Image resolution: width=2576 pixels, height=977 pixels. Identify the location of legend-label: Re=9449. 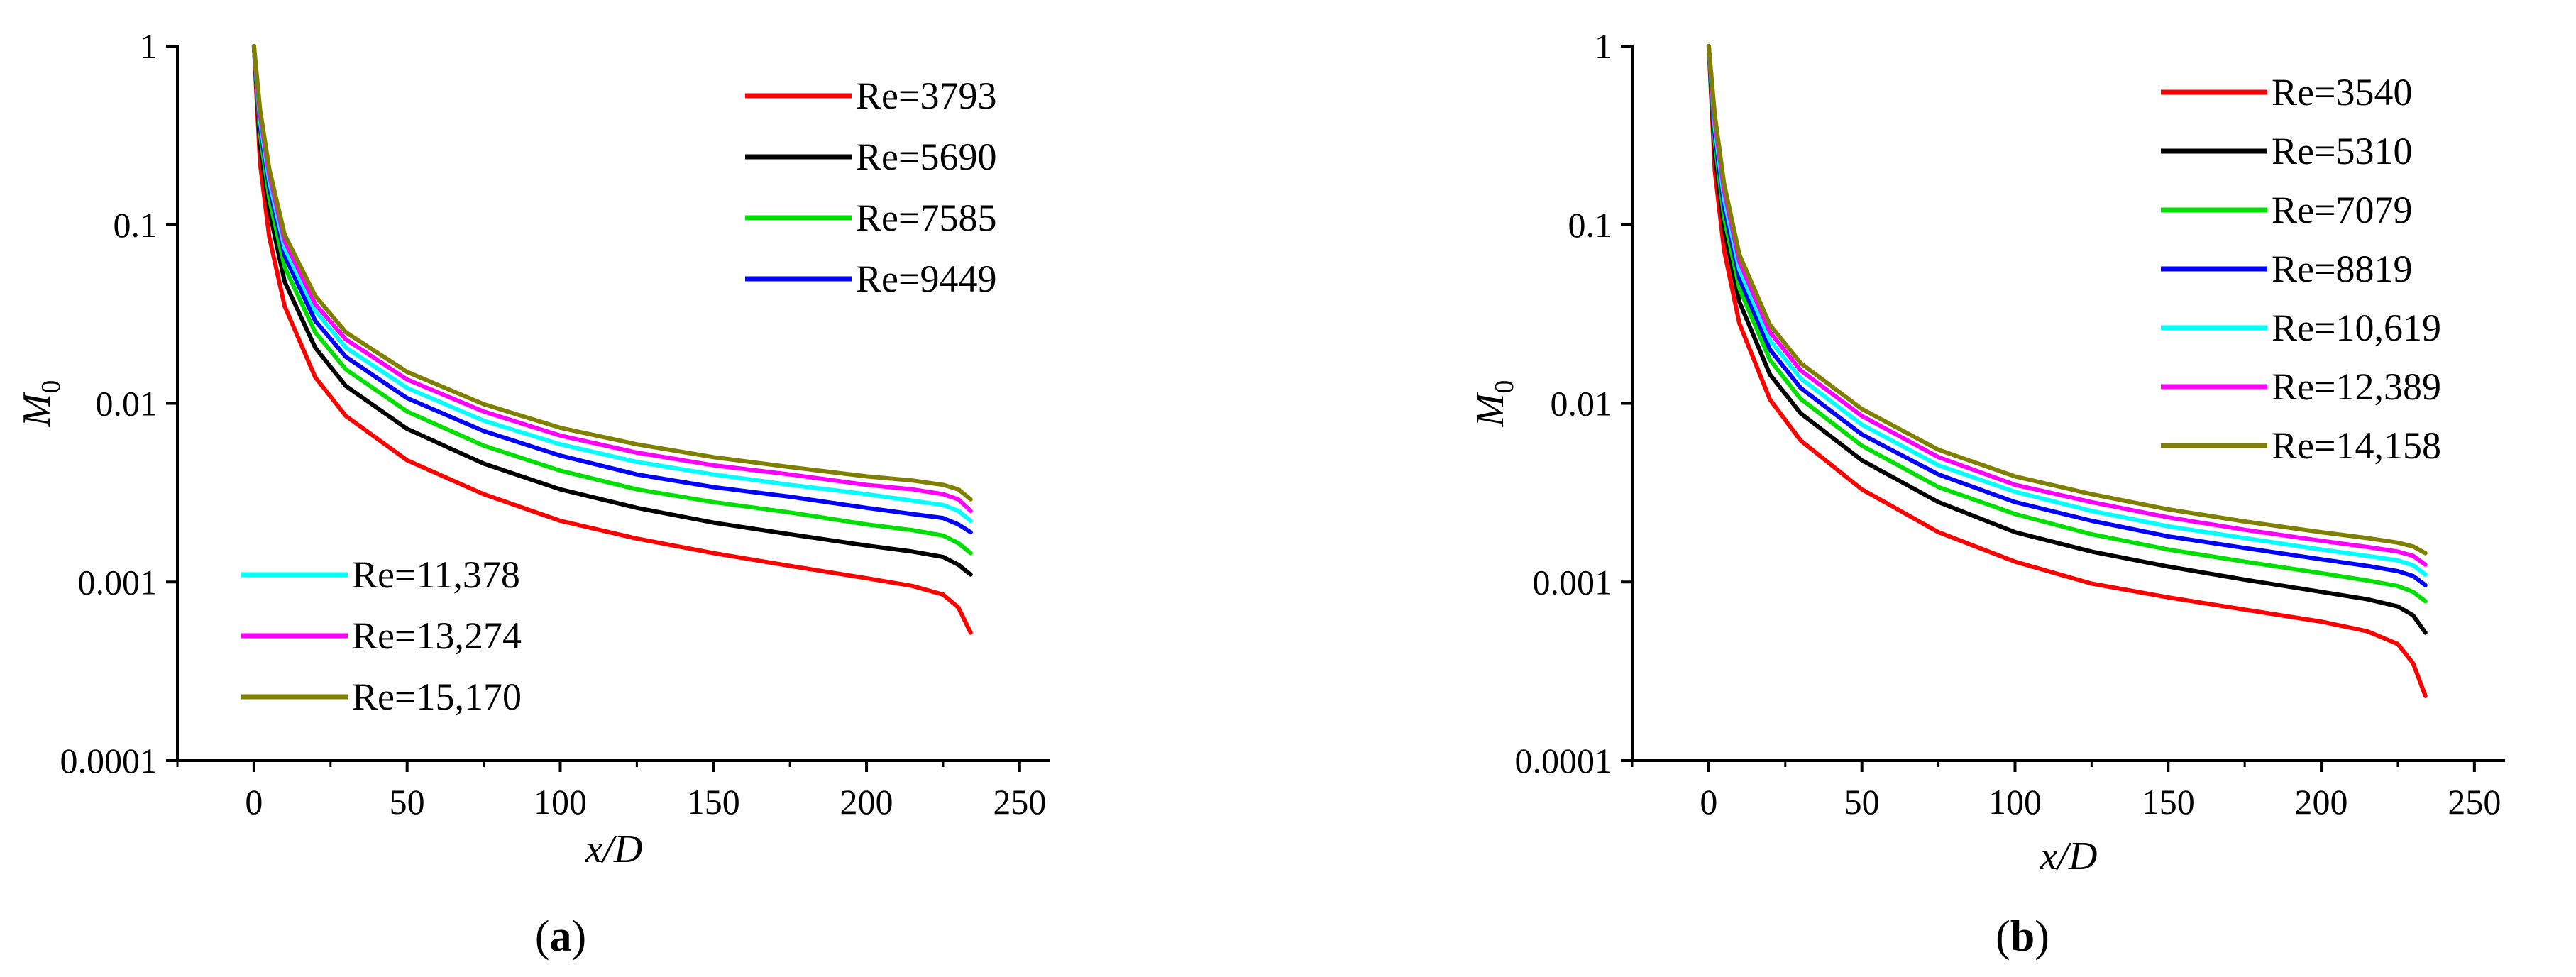
(926, 279).